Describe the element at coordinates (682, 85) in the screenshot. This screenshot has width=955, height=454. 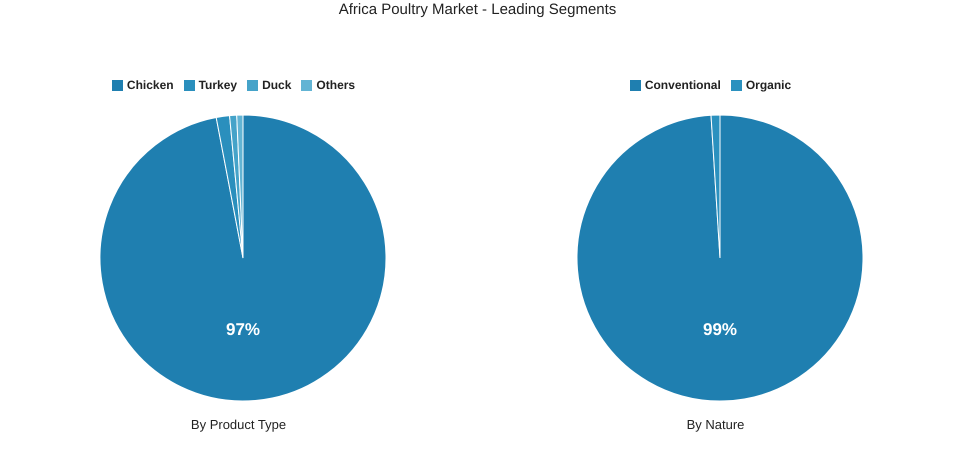
I see `legend-label: Conventional` at that location.